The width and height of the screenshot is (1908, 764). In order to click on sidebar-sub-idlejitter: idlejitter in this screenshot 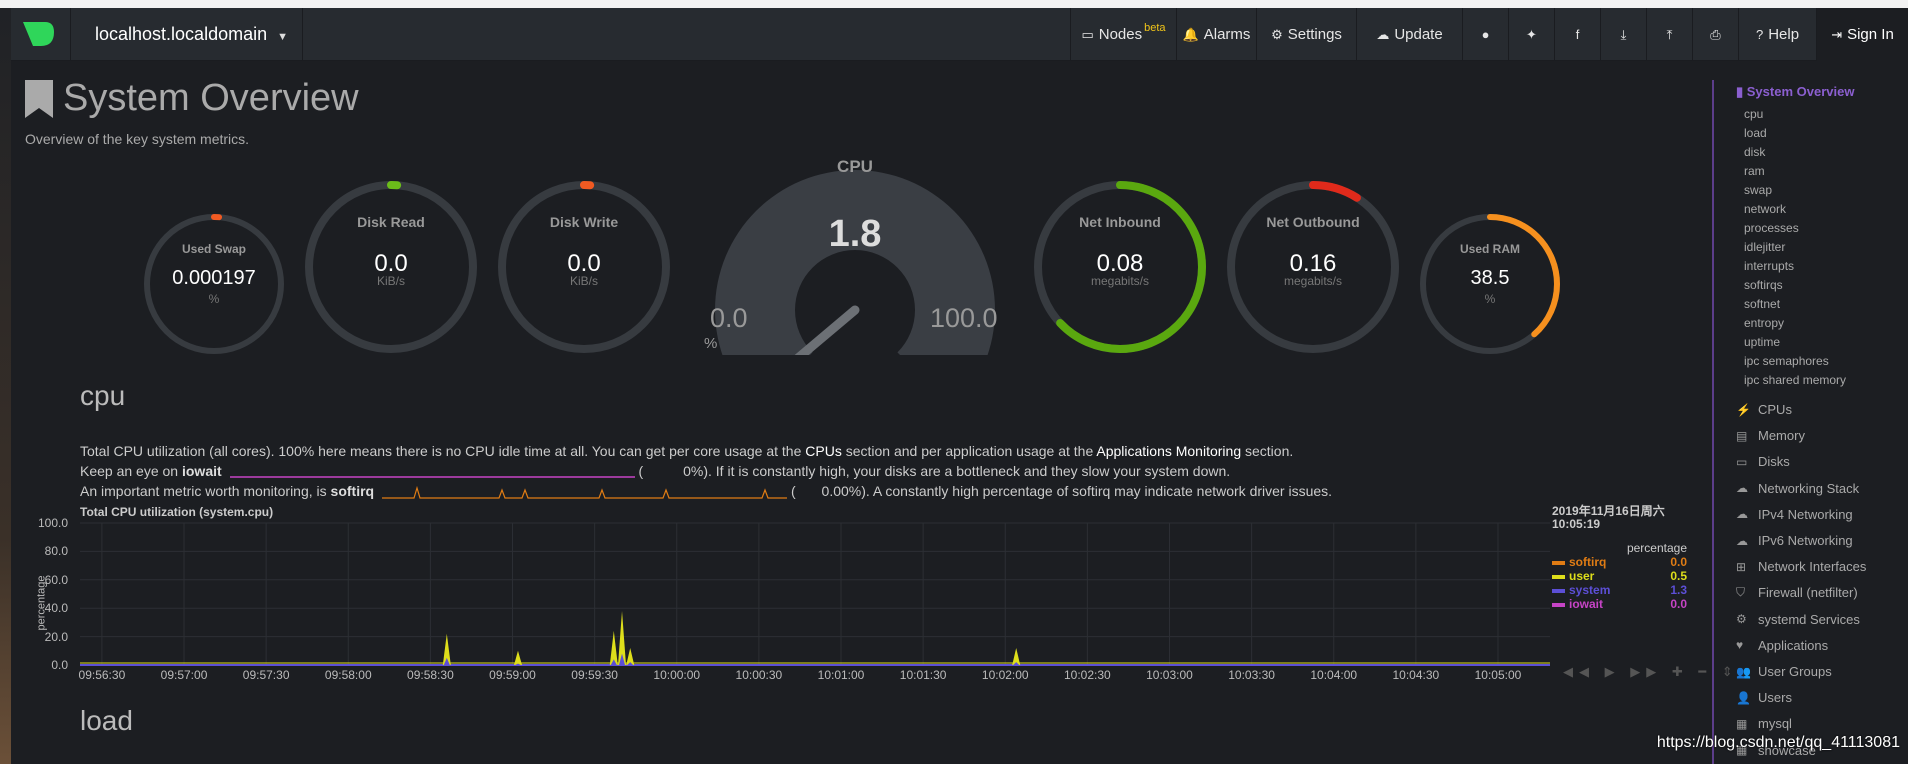, I will do `click(1765, 247)`.